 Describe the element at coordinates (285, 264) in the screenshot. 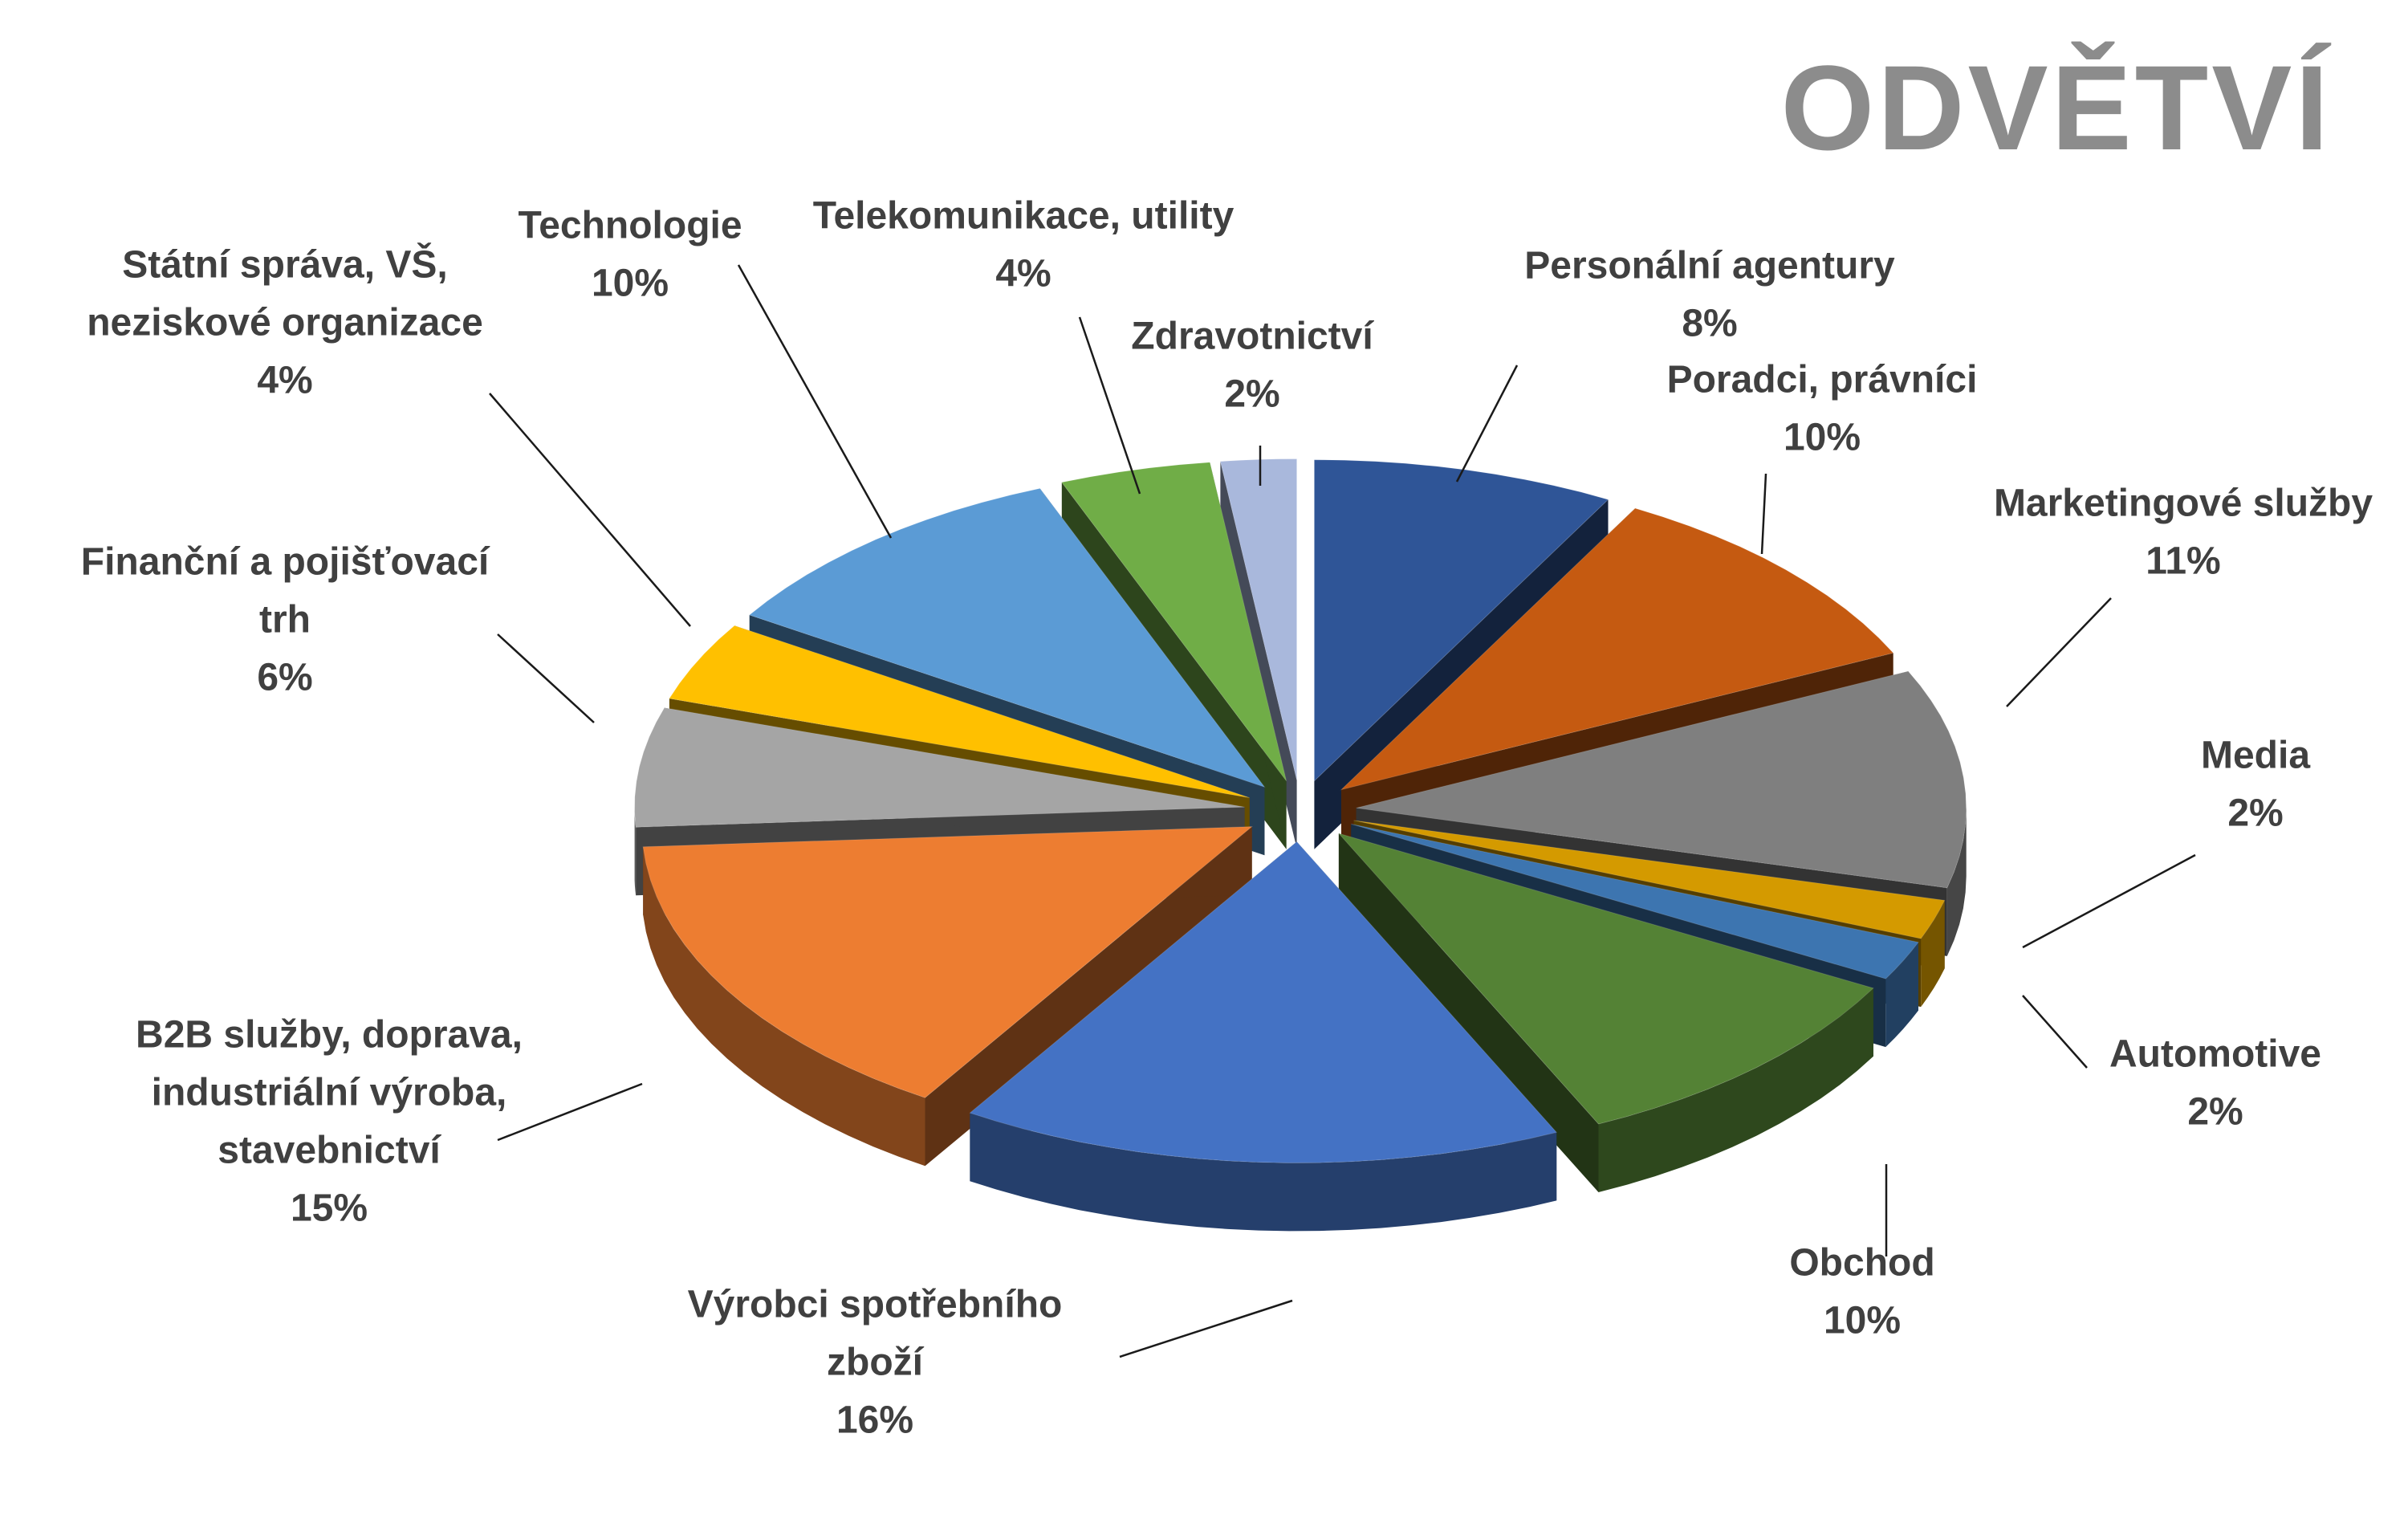

I see `slice-label-9-line-0: Státní správa, VŠ,` at that location.